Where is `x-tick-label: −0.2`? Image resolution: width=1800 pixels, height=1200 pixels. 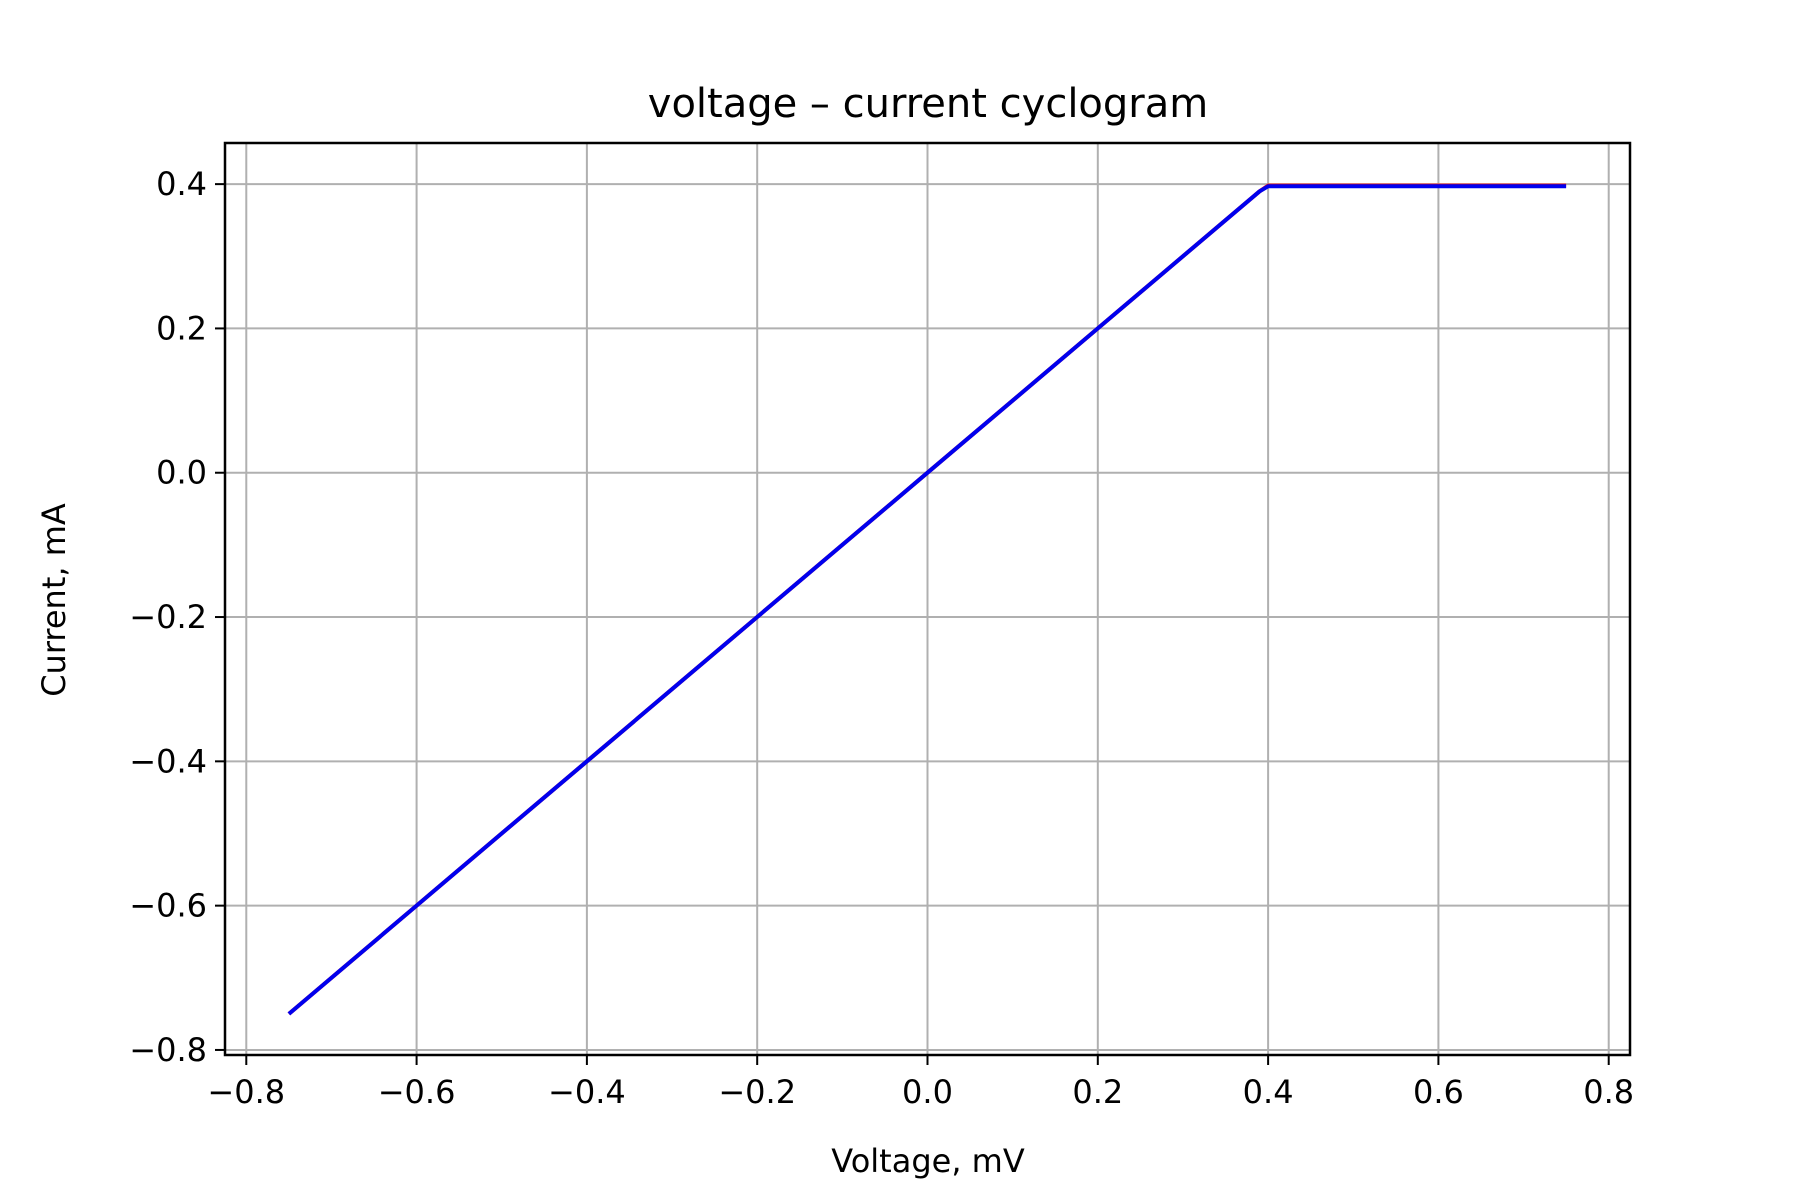
x-tick-label: −0.2 is located at coordinates (757, 1092).